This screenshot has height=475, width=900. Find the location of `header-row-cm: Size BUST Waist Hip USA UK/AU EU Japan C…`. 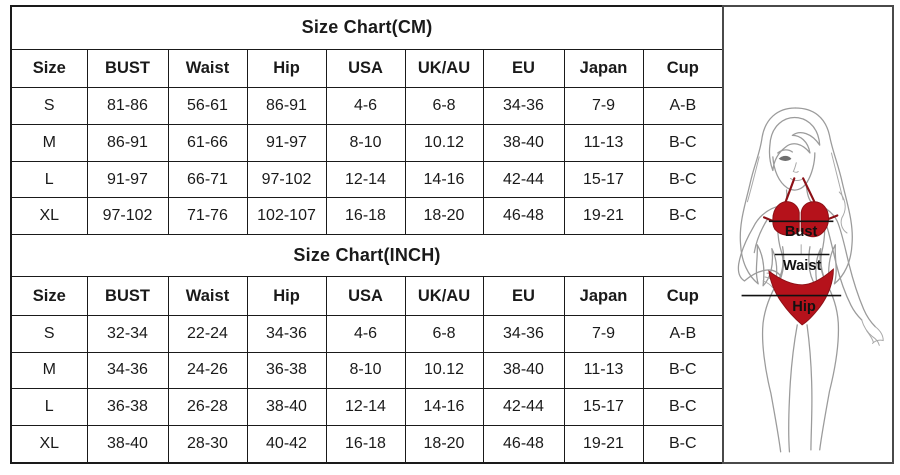

header-row-cm: Size BUST Waist Hip USA UK/AU EU Japan C… is located at coordinates (367, 68).